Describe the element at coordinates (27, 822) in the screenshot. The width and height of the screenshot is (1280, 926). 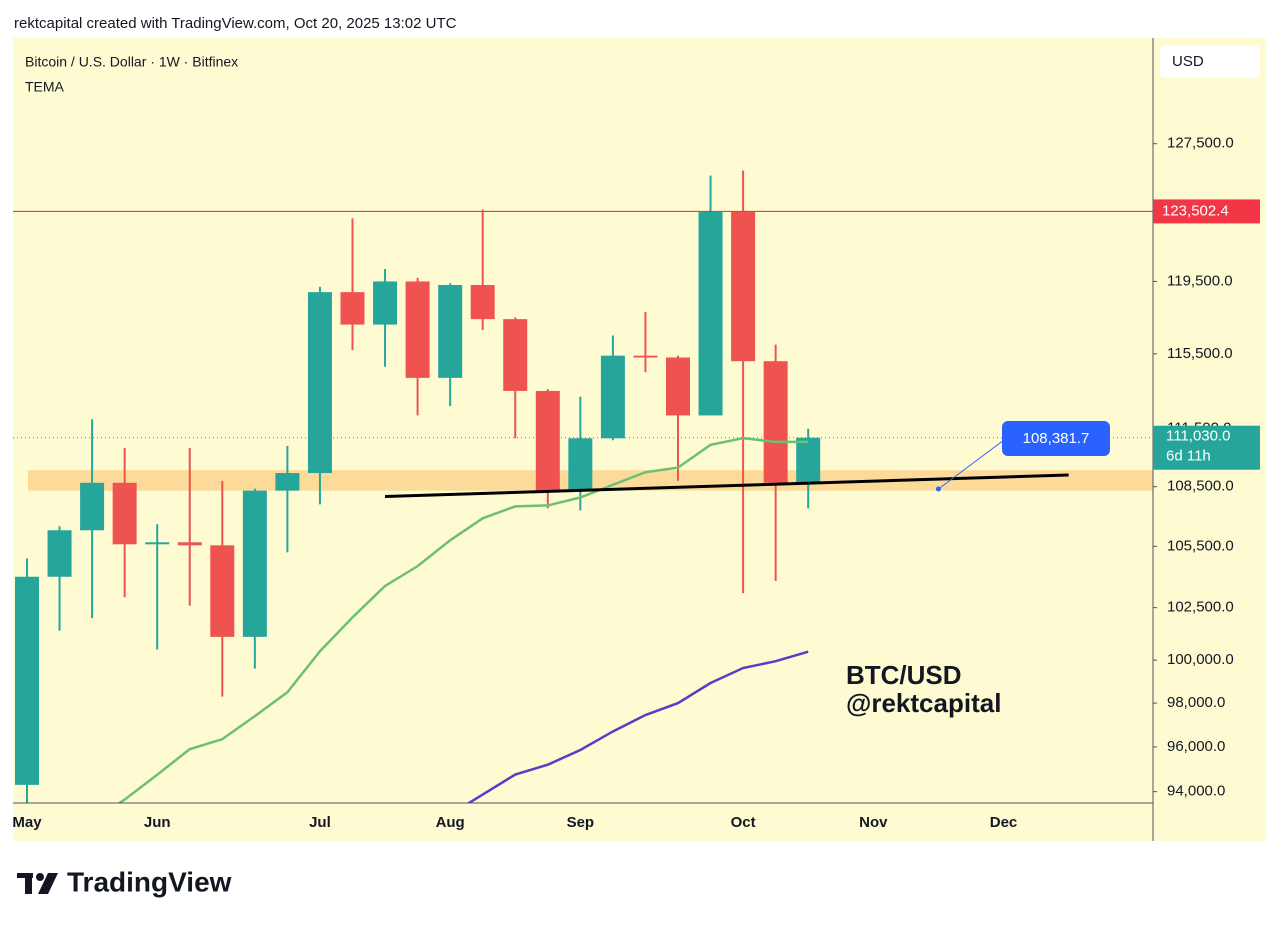
I see `x-tick-label: May` at that location.